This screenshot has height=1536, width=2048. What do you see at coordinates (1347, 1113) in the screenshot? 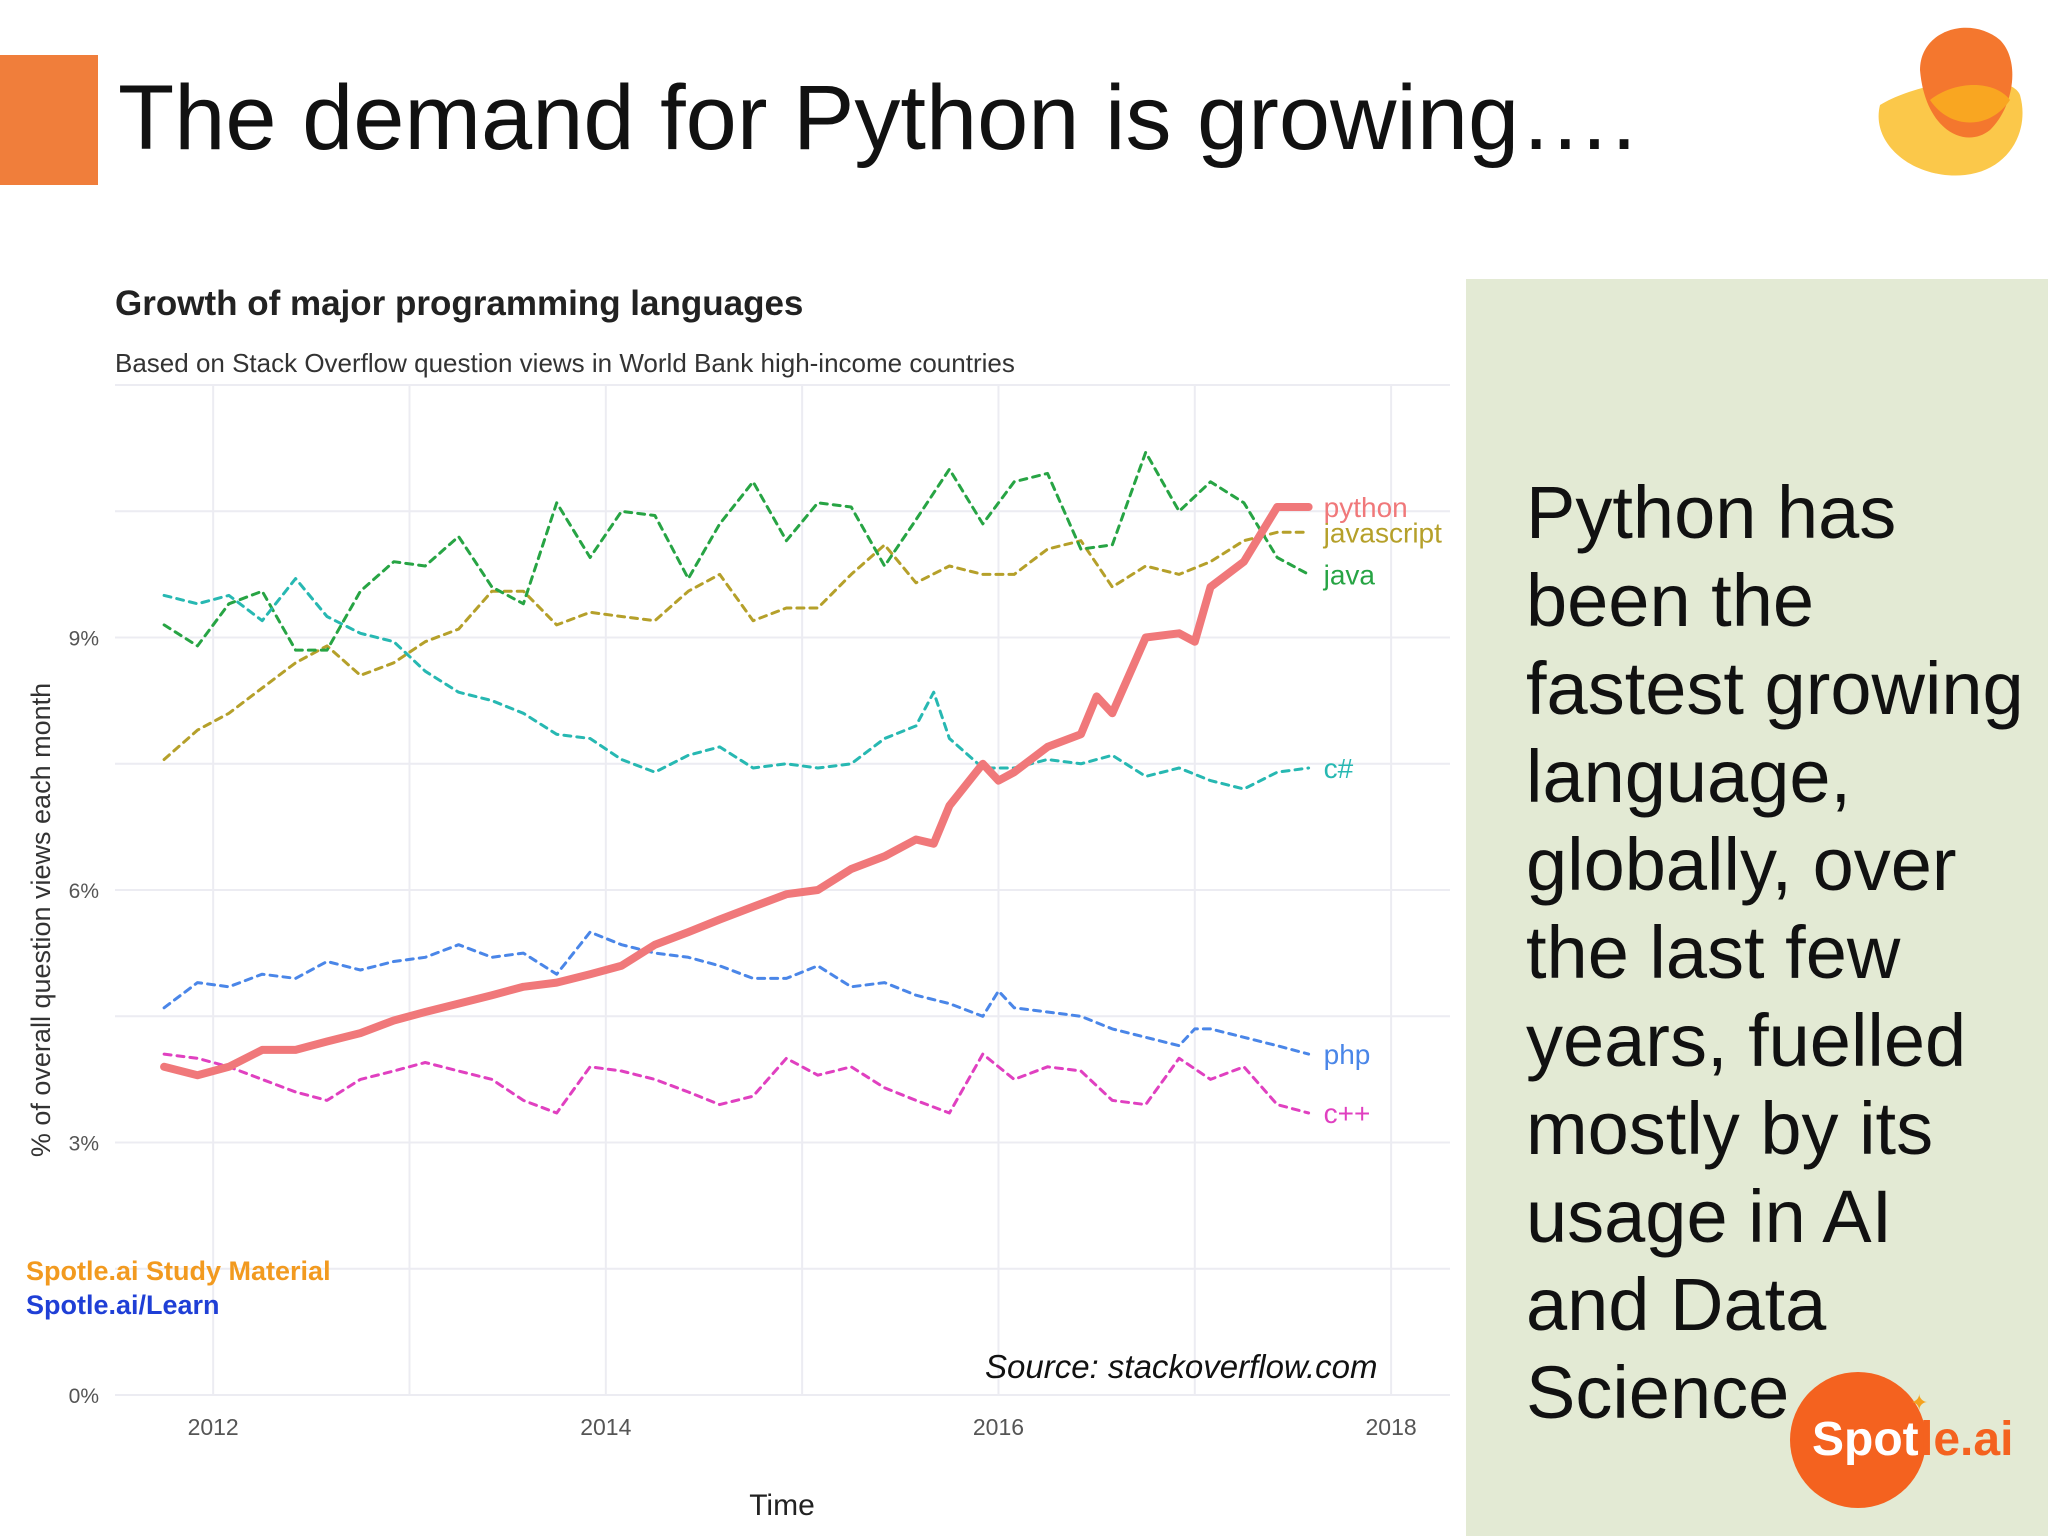
I see `series-label: c++` at bounding box center [1347, 1113].